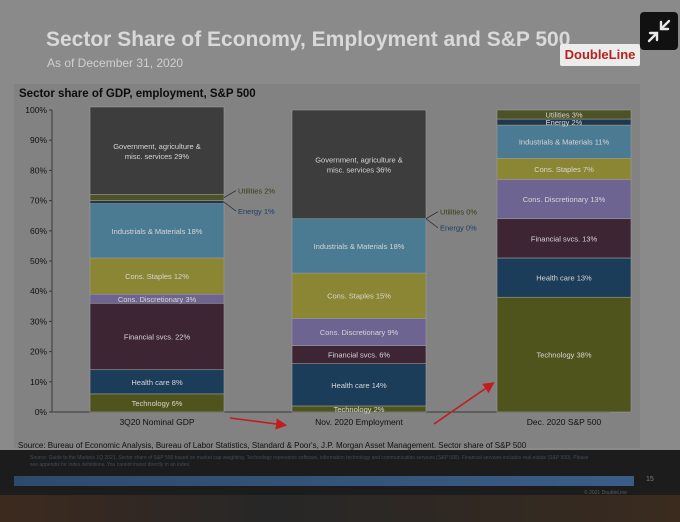  What do you see at coordinates (156, 422) in the screenshot?
I see `x-category-label: 3Q20 Nominal GDP` at bounding box center [156, 422].